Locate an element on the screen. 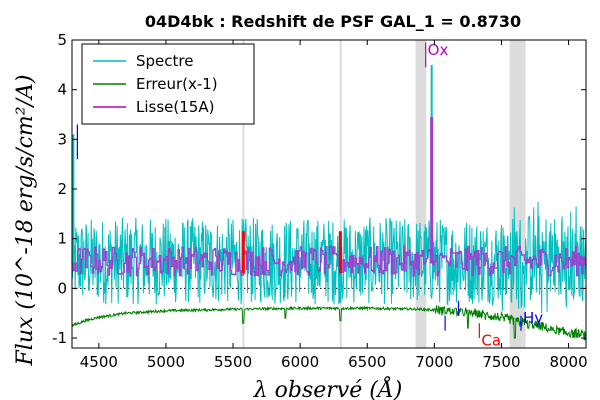  y-tick-label: 3 is located at coordinates (62, 139).